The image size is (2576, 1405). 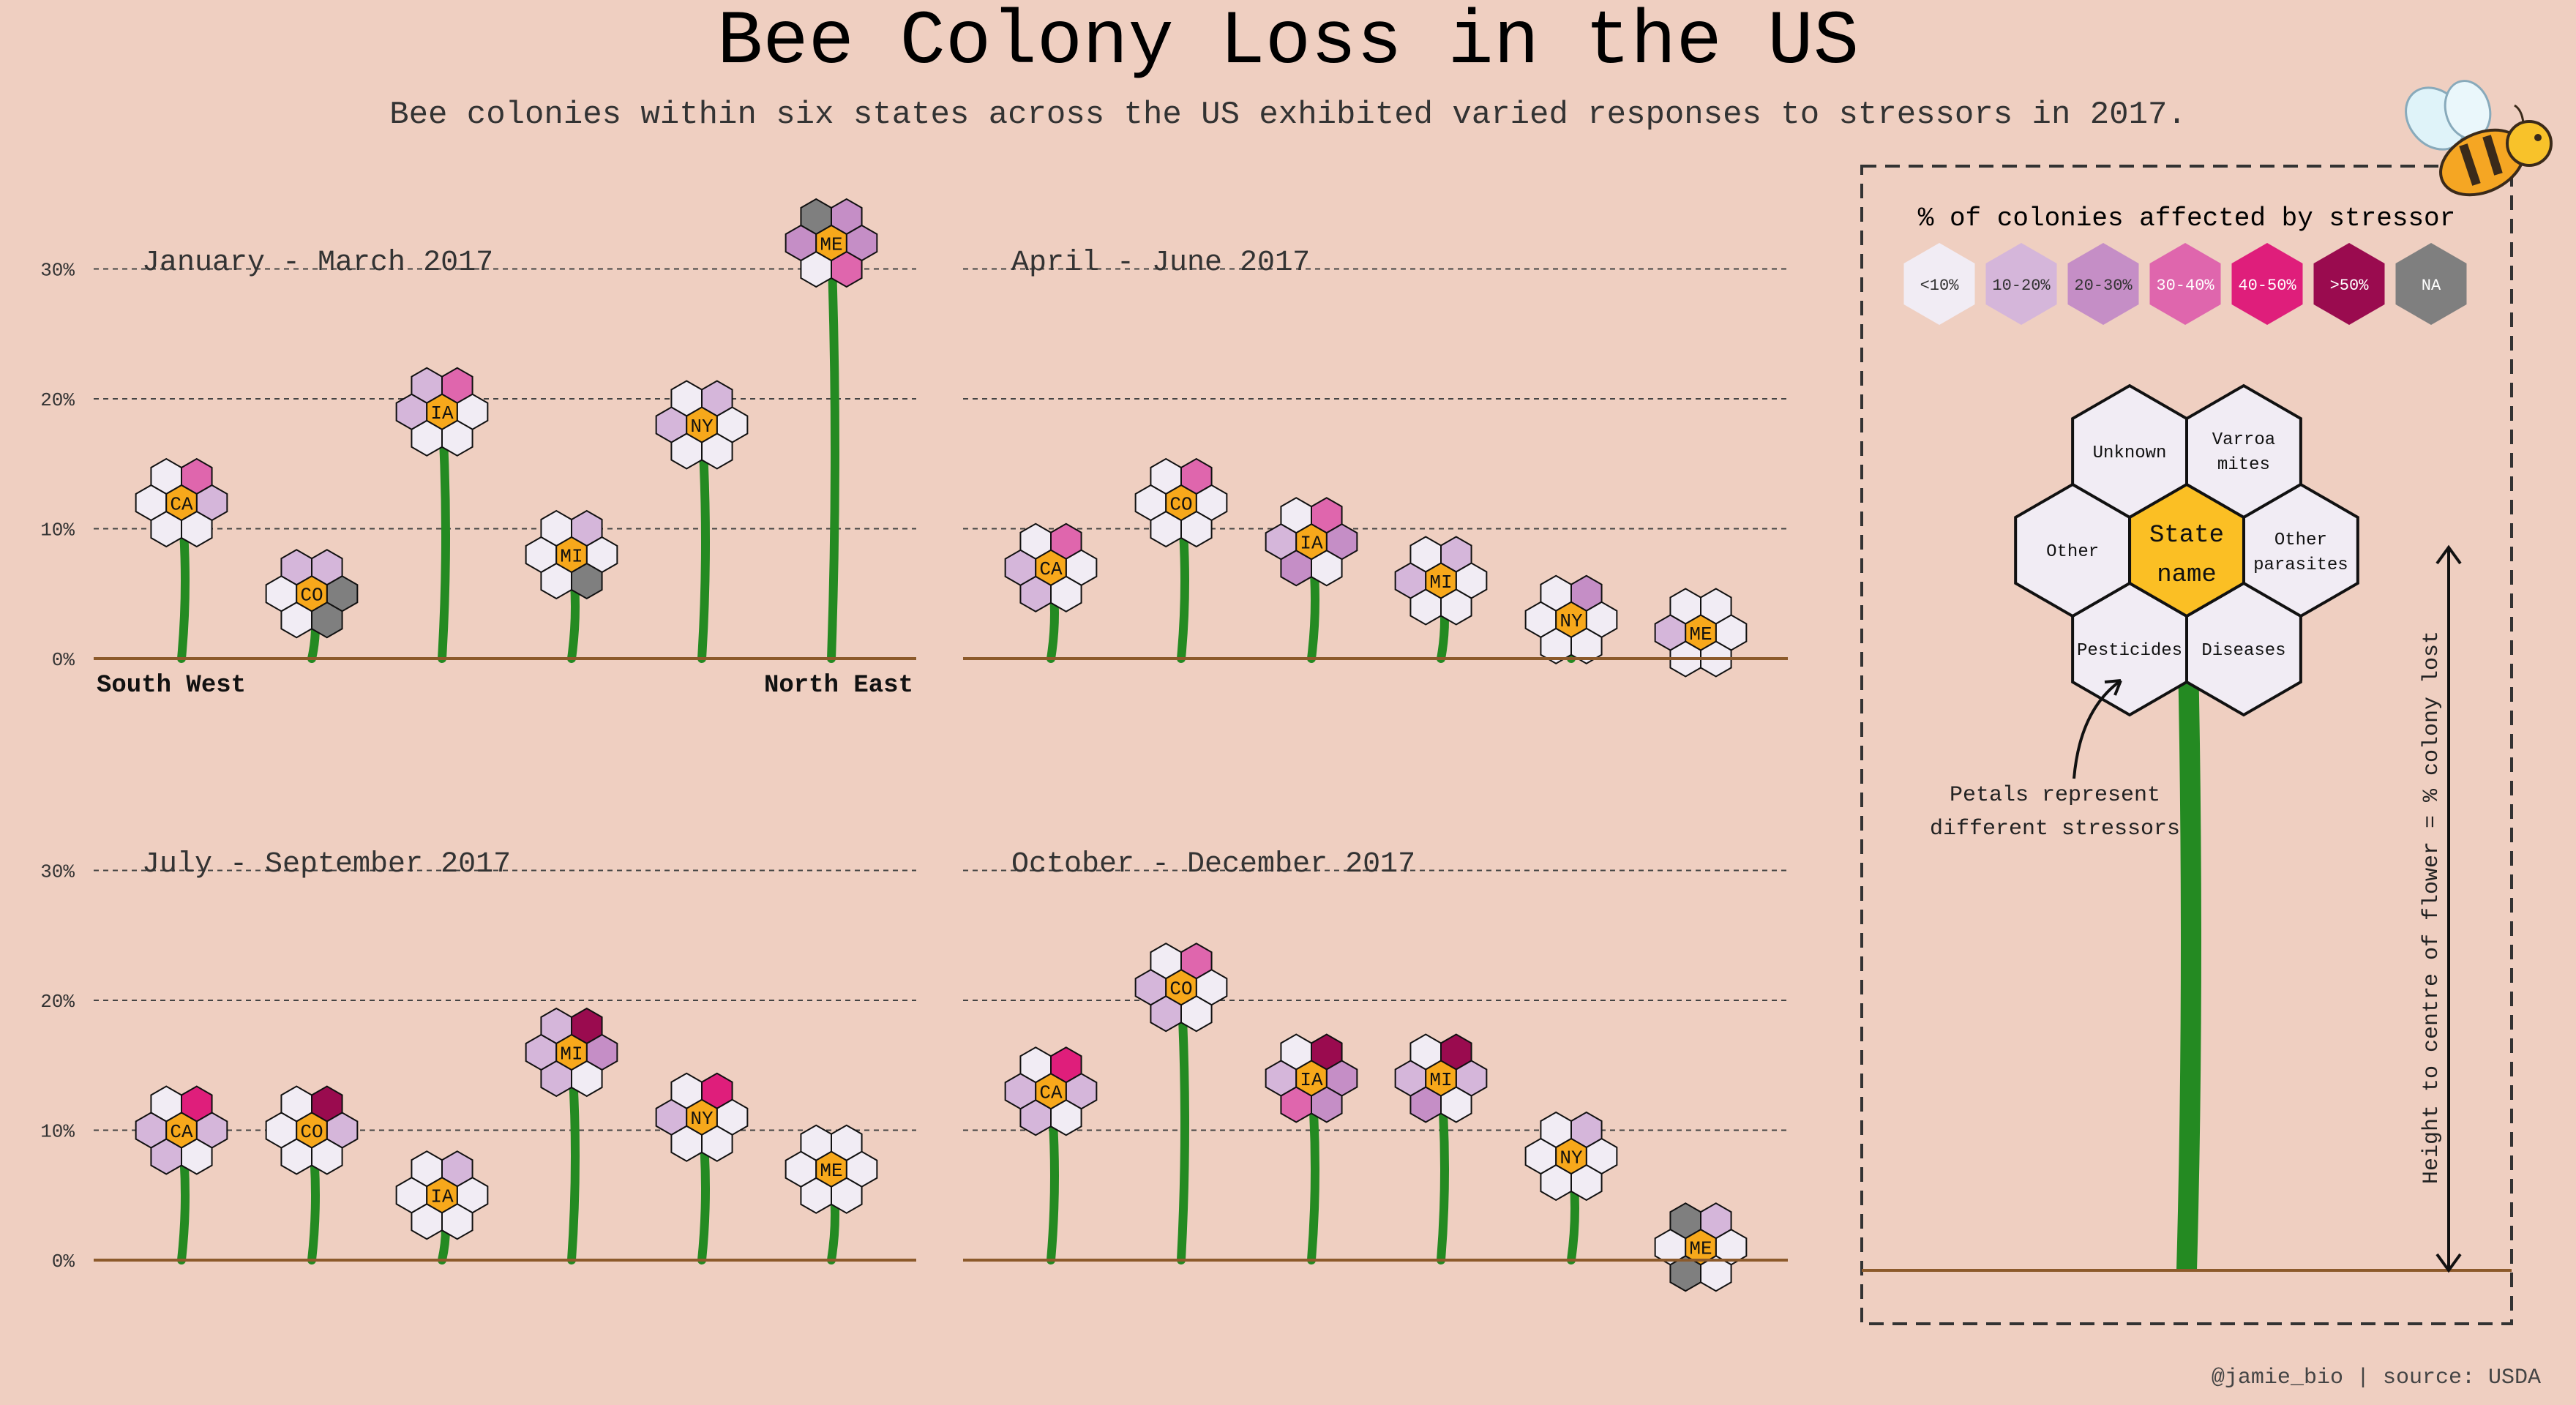 I want to click on legend-bin: 20-30%, so click(x=2103, y=284).